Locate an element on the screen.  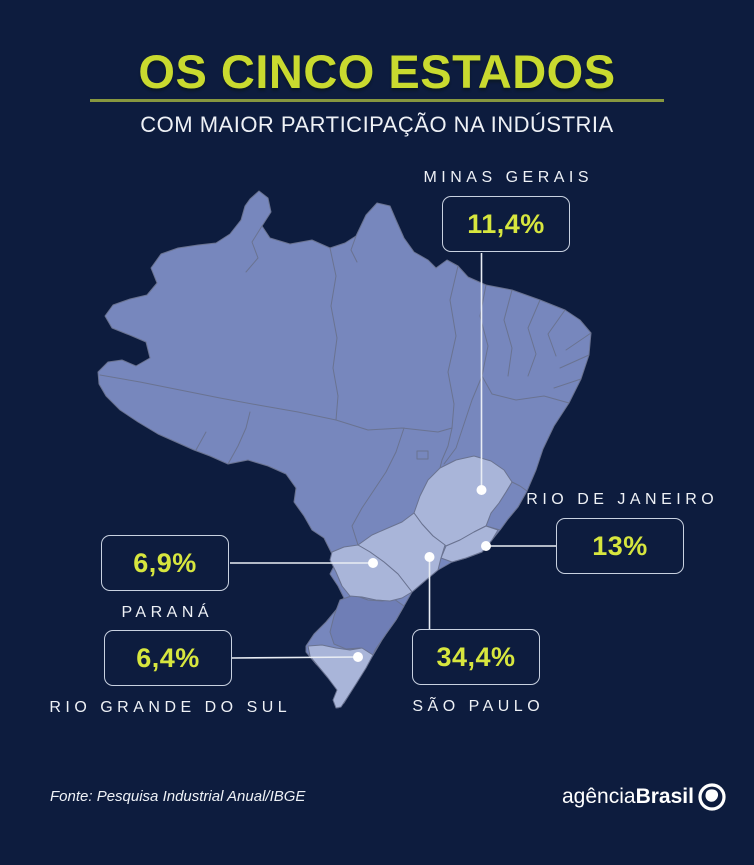
state-rio-de-janeiro is located at coordinates (469, 544).